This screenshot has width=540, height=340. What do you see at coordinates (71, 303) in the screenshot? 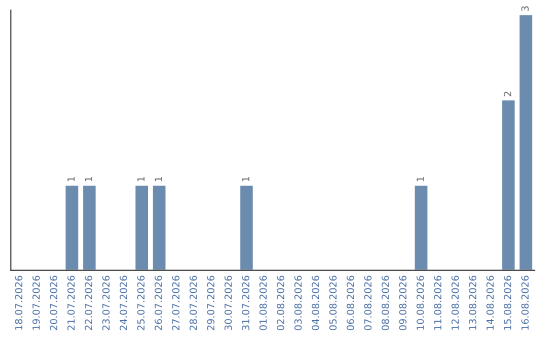
I see `x-tick-label: 21.07.2026` at bounding box center [71, 303].